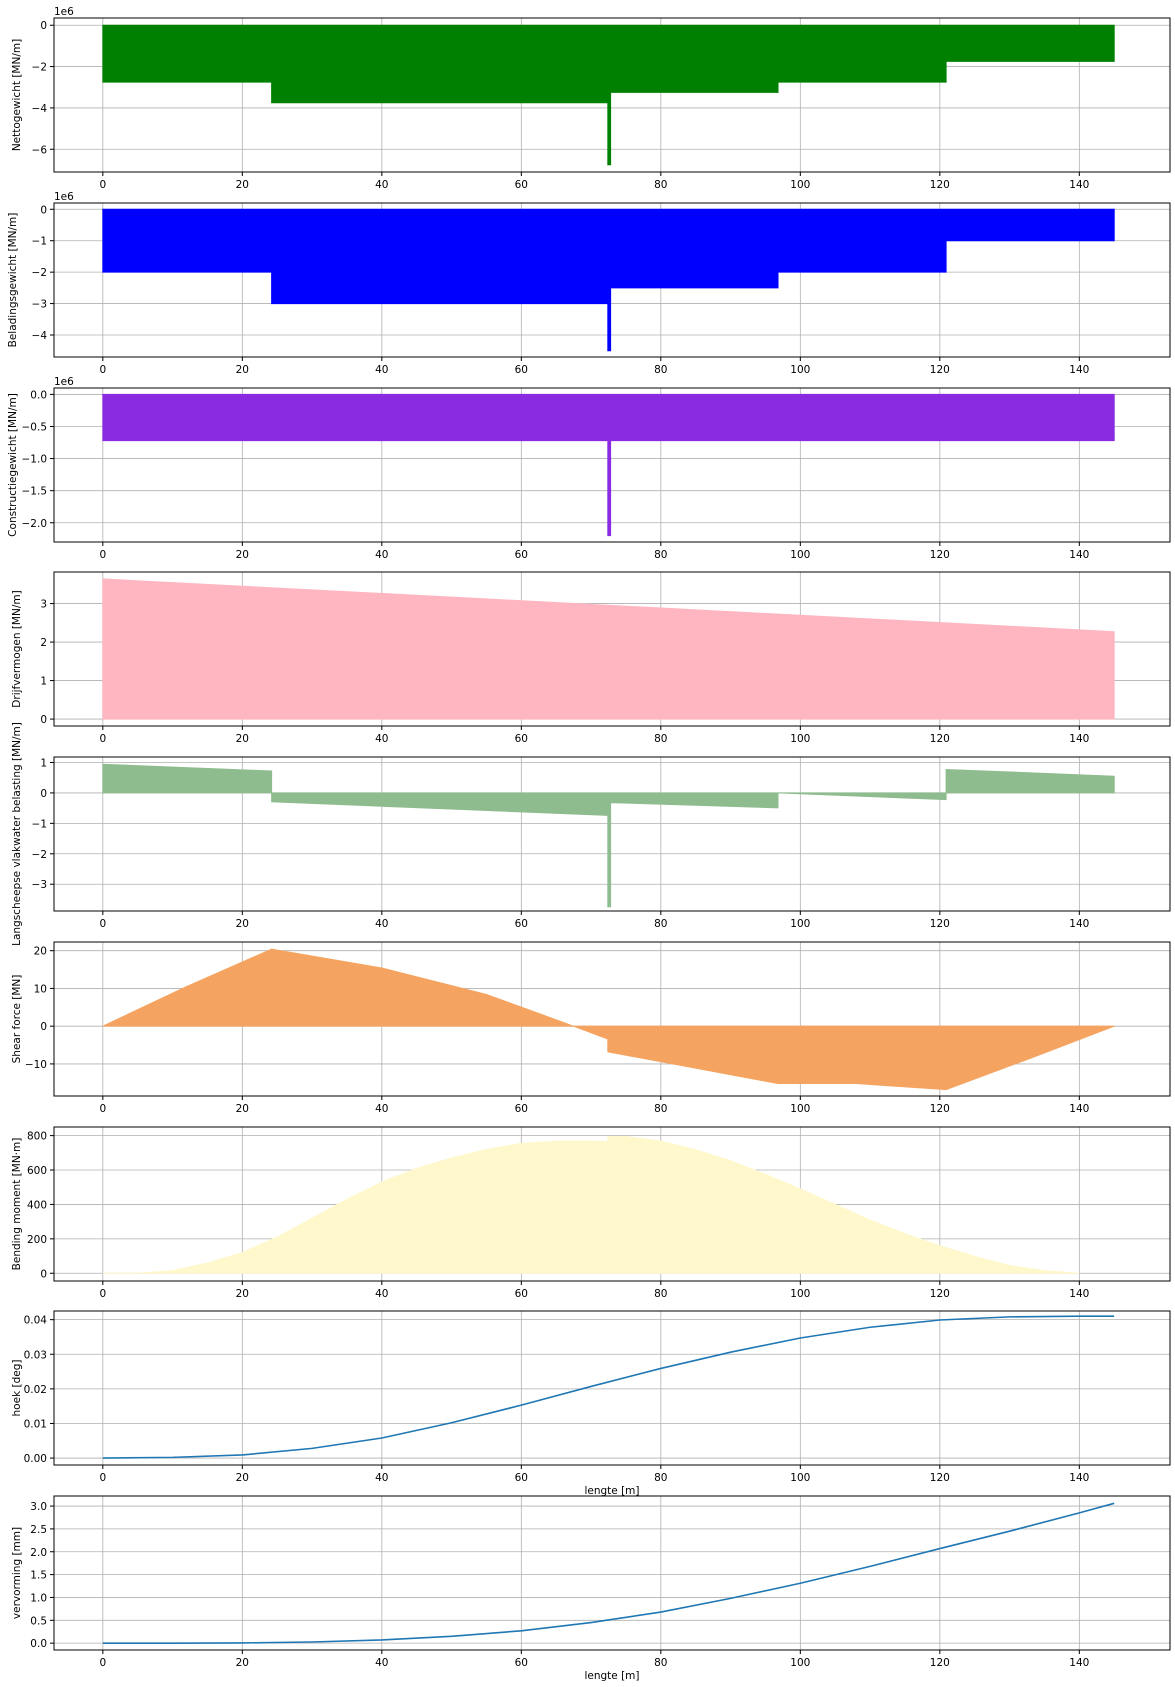 This screenshot has width=1175, height=1687. Describe the element at coordinates (38, 1553) in the screenshot. I see `y-tick-label: 2.0` at that location.